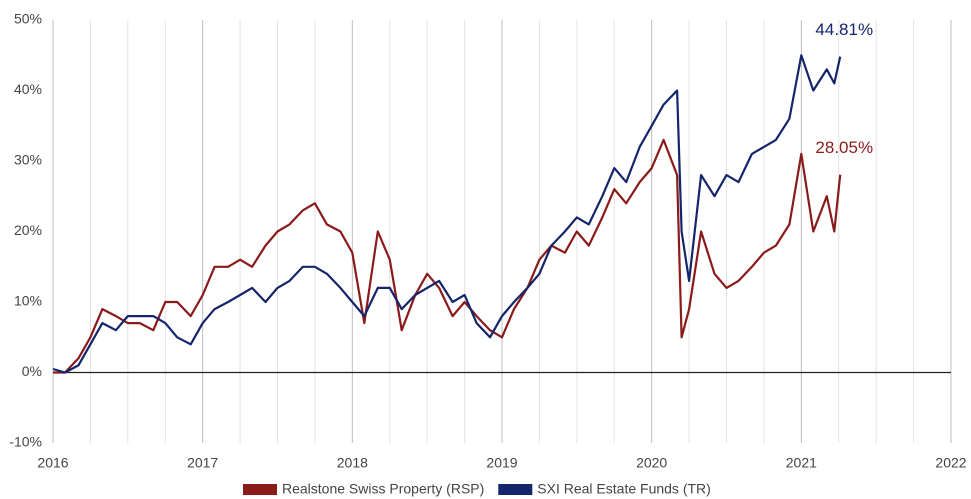 The height and width of the screenshot is (499, 971). I want to click on y-tick-label: 20%, so click(28, 230).